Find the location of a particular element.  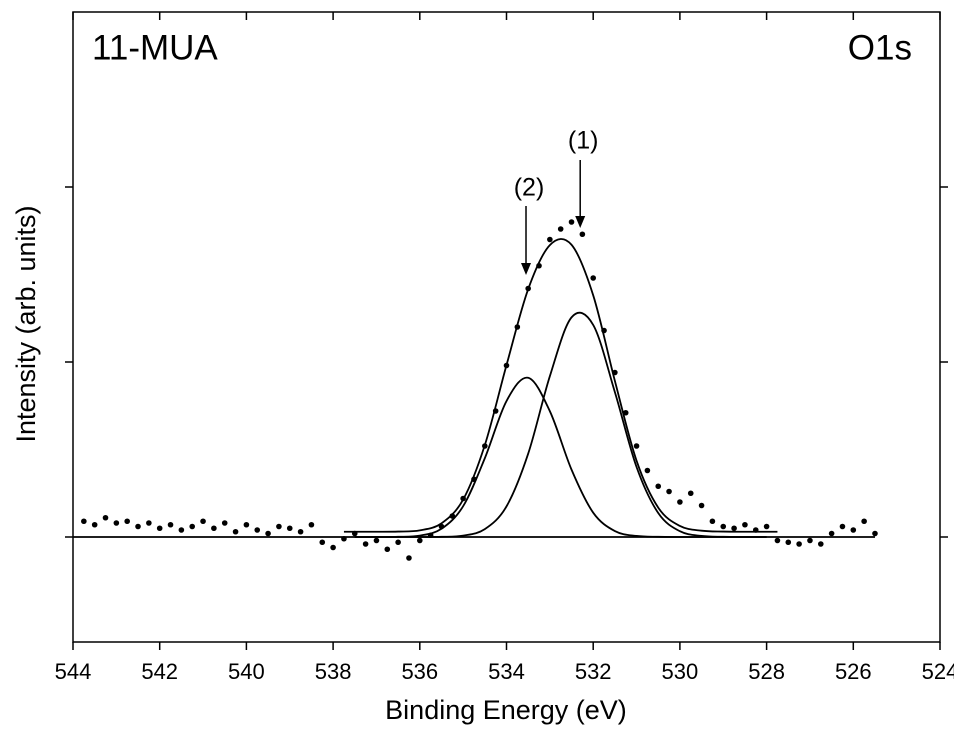

chart-title: 11-MUA is located at coordinates (155, 47).